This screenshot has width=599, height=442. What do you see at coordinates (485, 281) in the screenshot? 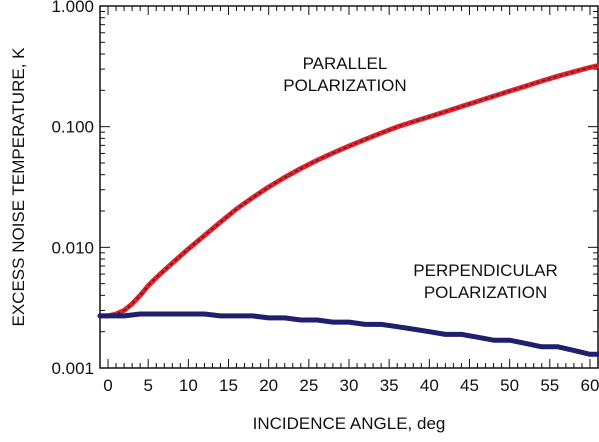
I see `annotation-perpendicular: PERPENDICULAR POLARIZATION` at bounding box center [485, 281].